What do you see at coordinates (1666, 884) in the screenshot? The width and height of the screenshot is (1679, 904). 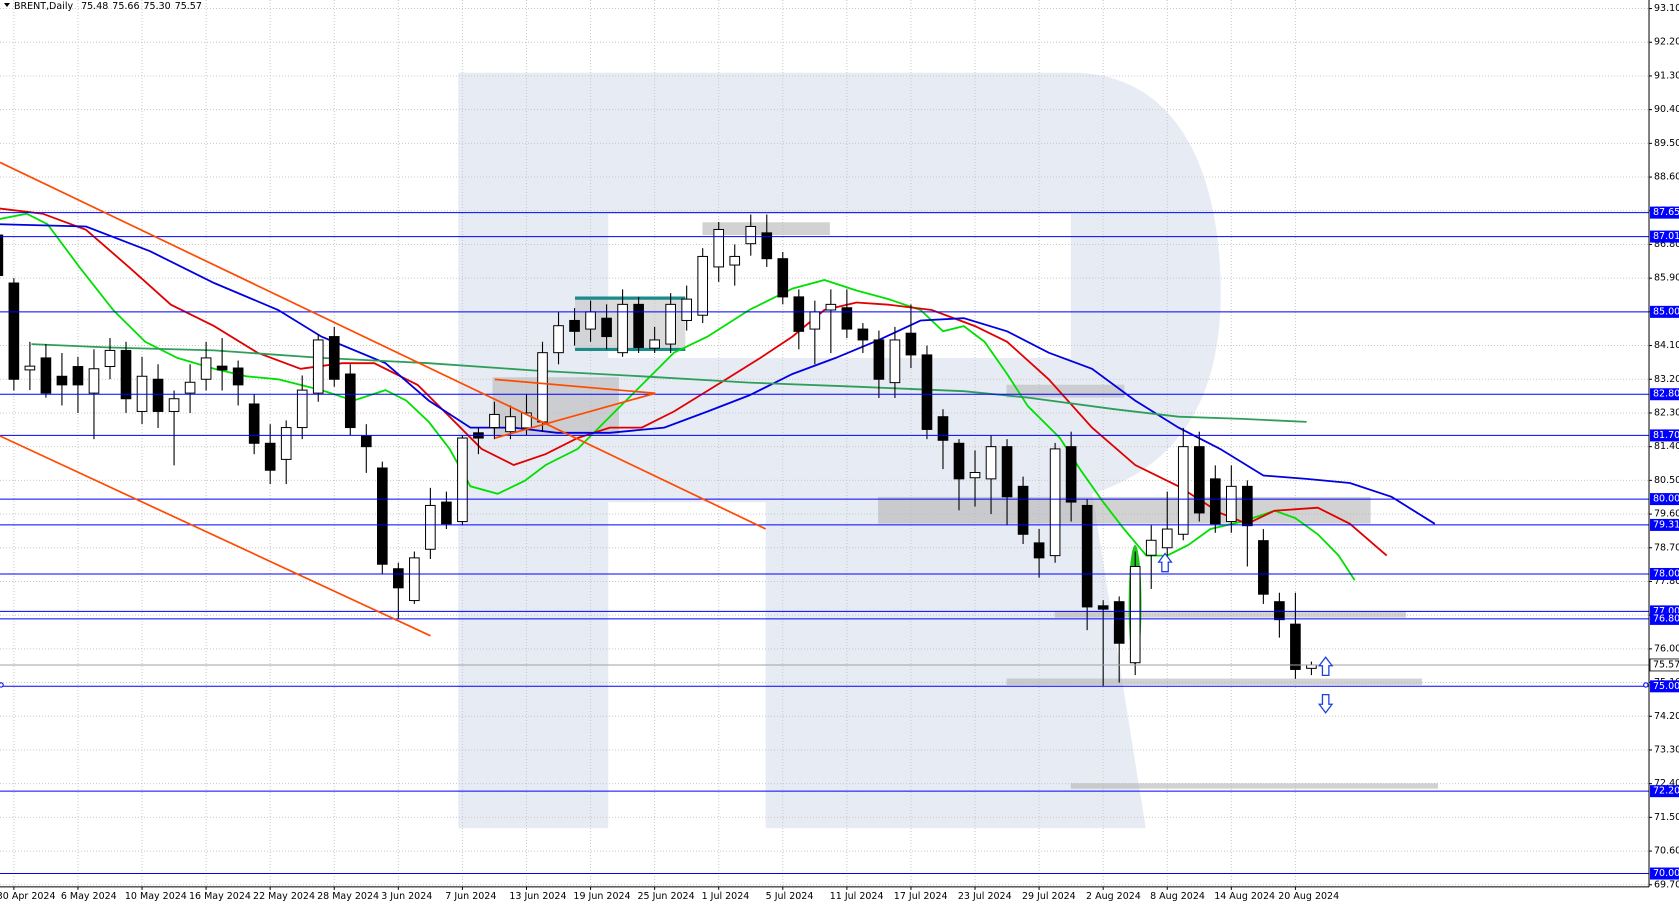 I see `y-tick-label: 69.70` at bounding box center [1666, 884].